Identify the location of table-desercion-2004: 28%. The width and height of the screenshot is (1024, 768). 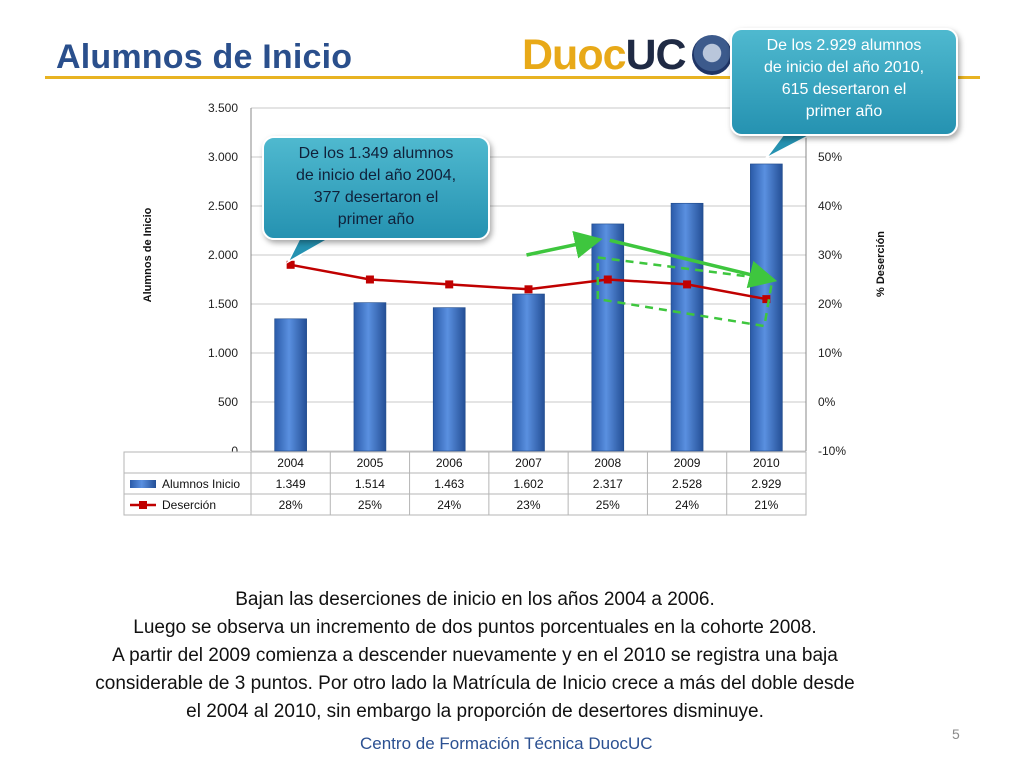
(291, 505).